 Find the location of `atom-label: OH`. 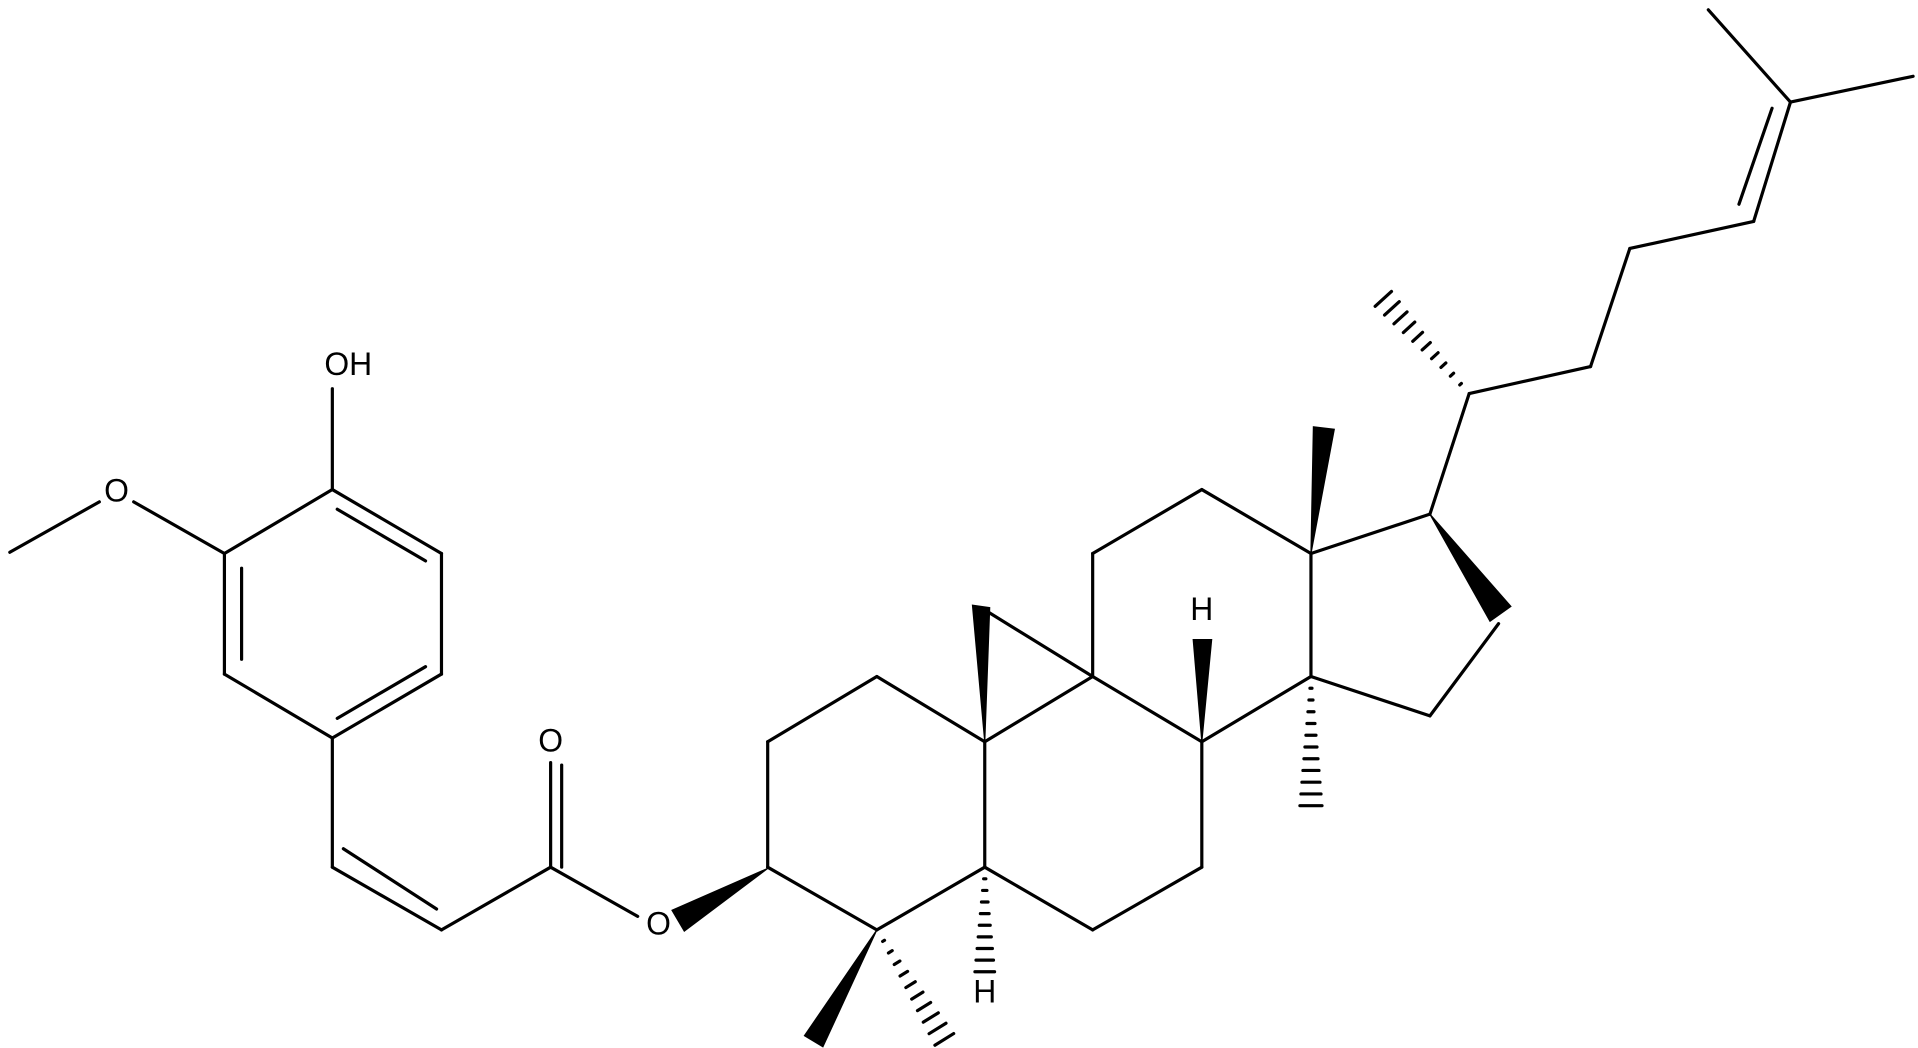

atom-label: OH is located at coordinates (348, 364).